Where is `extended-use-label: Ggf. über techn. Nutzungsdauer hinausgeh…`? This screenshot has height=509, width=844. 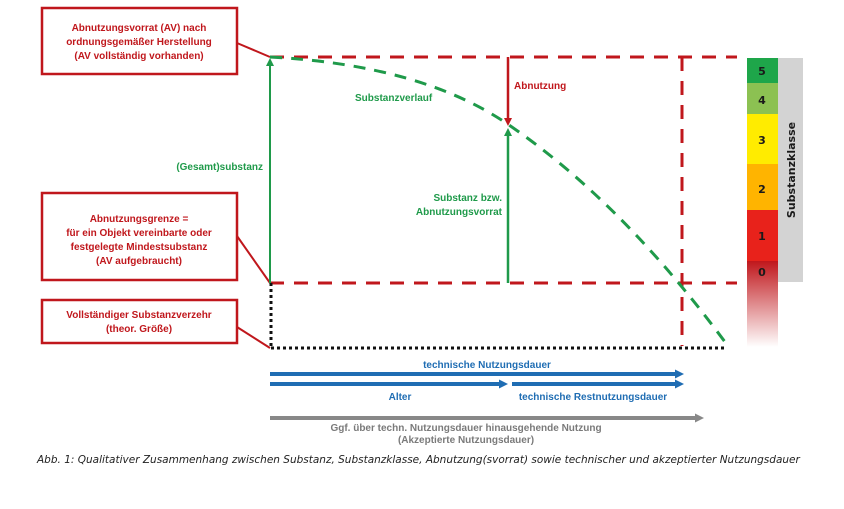
extended-use-label: Ggf. über techn. Nutzungsdauer hinausgeh… is located at coordinates (465, 434).